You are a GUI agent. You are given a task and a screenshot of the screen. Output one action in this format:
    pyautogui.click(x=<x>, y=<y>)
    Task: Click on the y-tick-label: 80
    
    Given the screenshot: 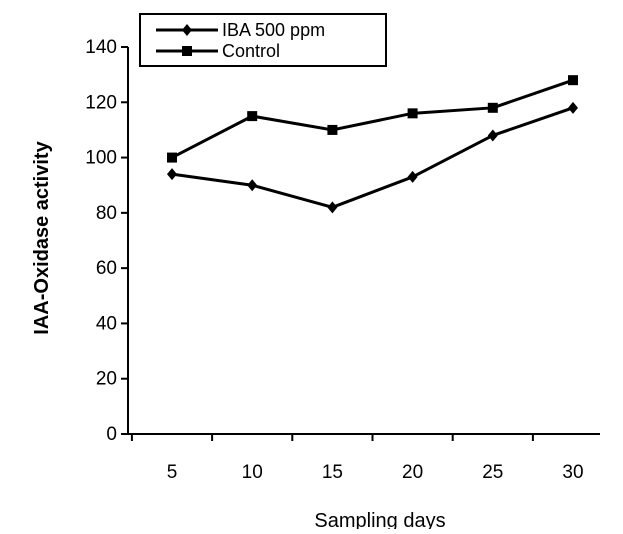 What is the action you would take?
    pyautogui.click(x=106, y=213)
    